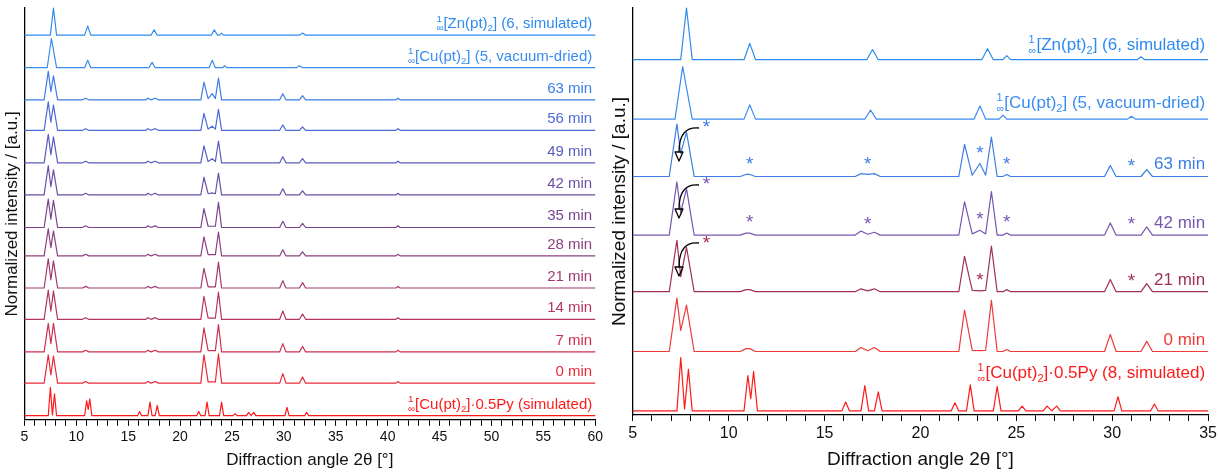 The width and height of the screenshot is (1220, 473). I want to click on x-tick-label: 60, so click(595, 436).